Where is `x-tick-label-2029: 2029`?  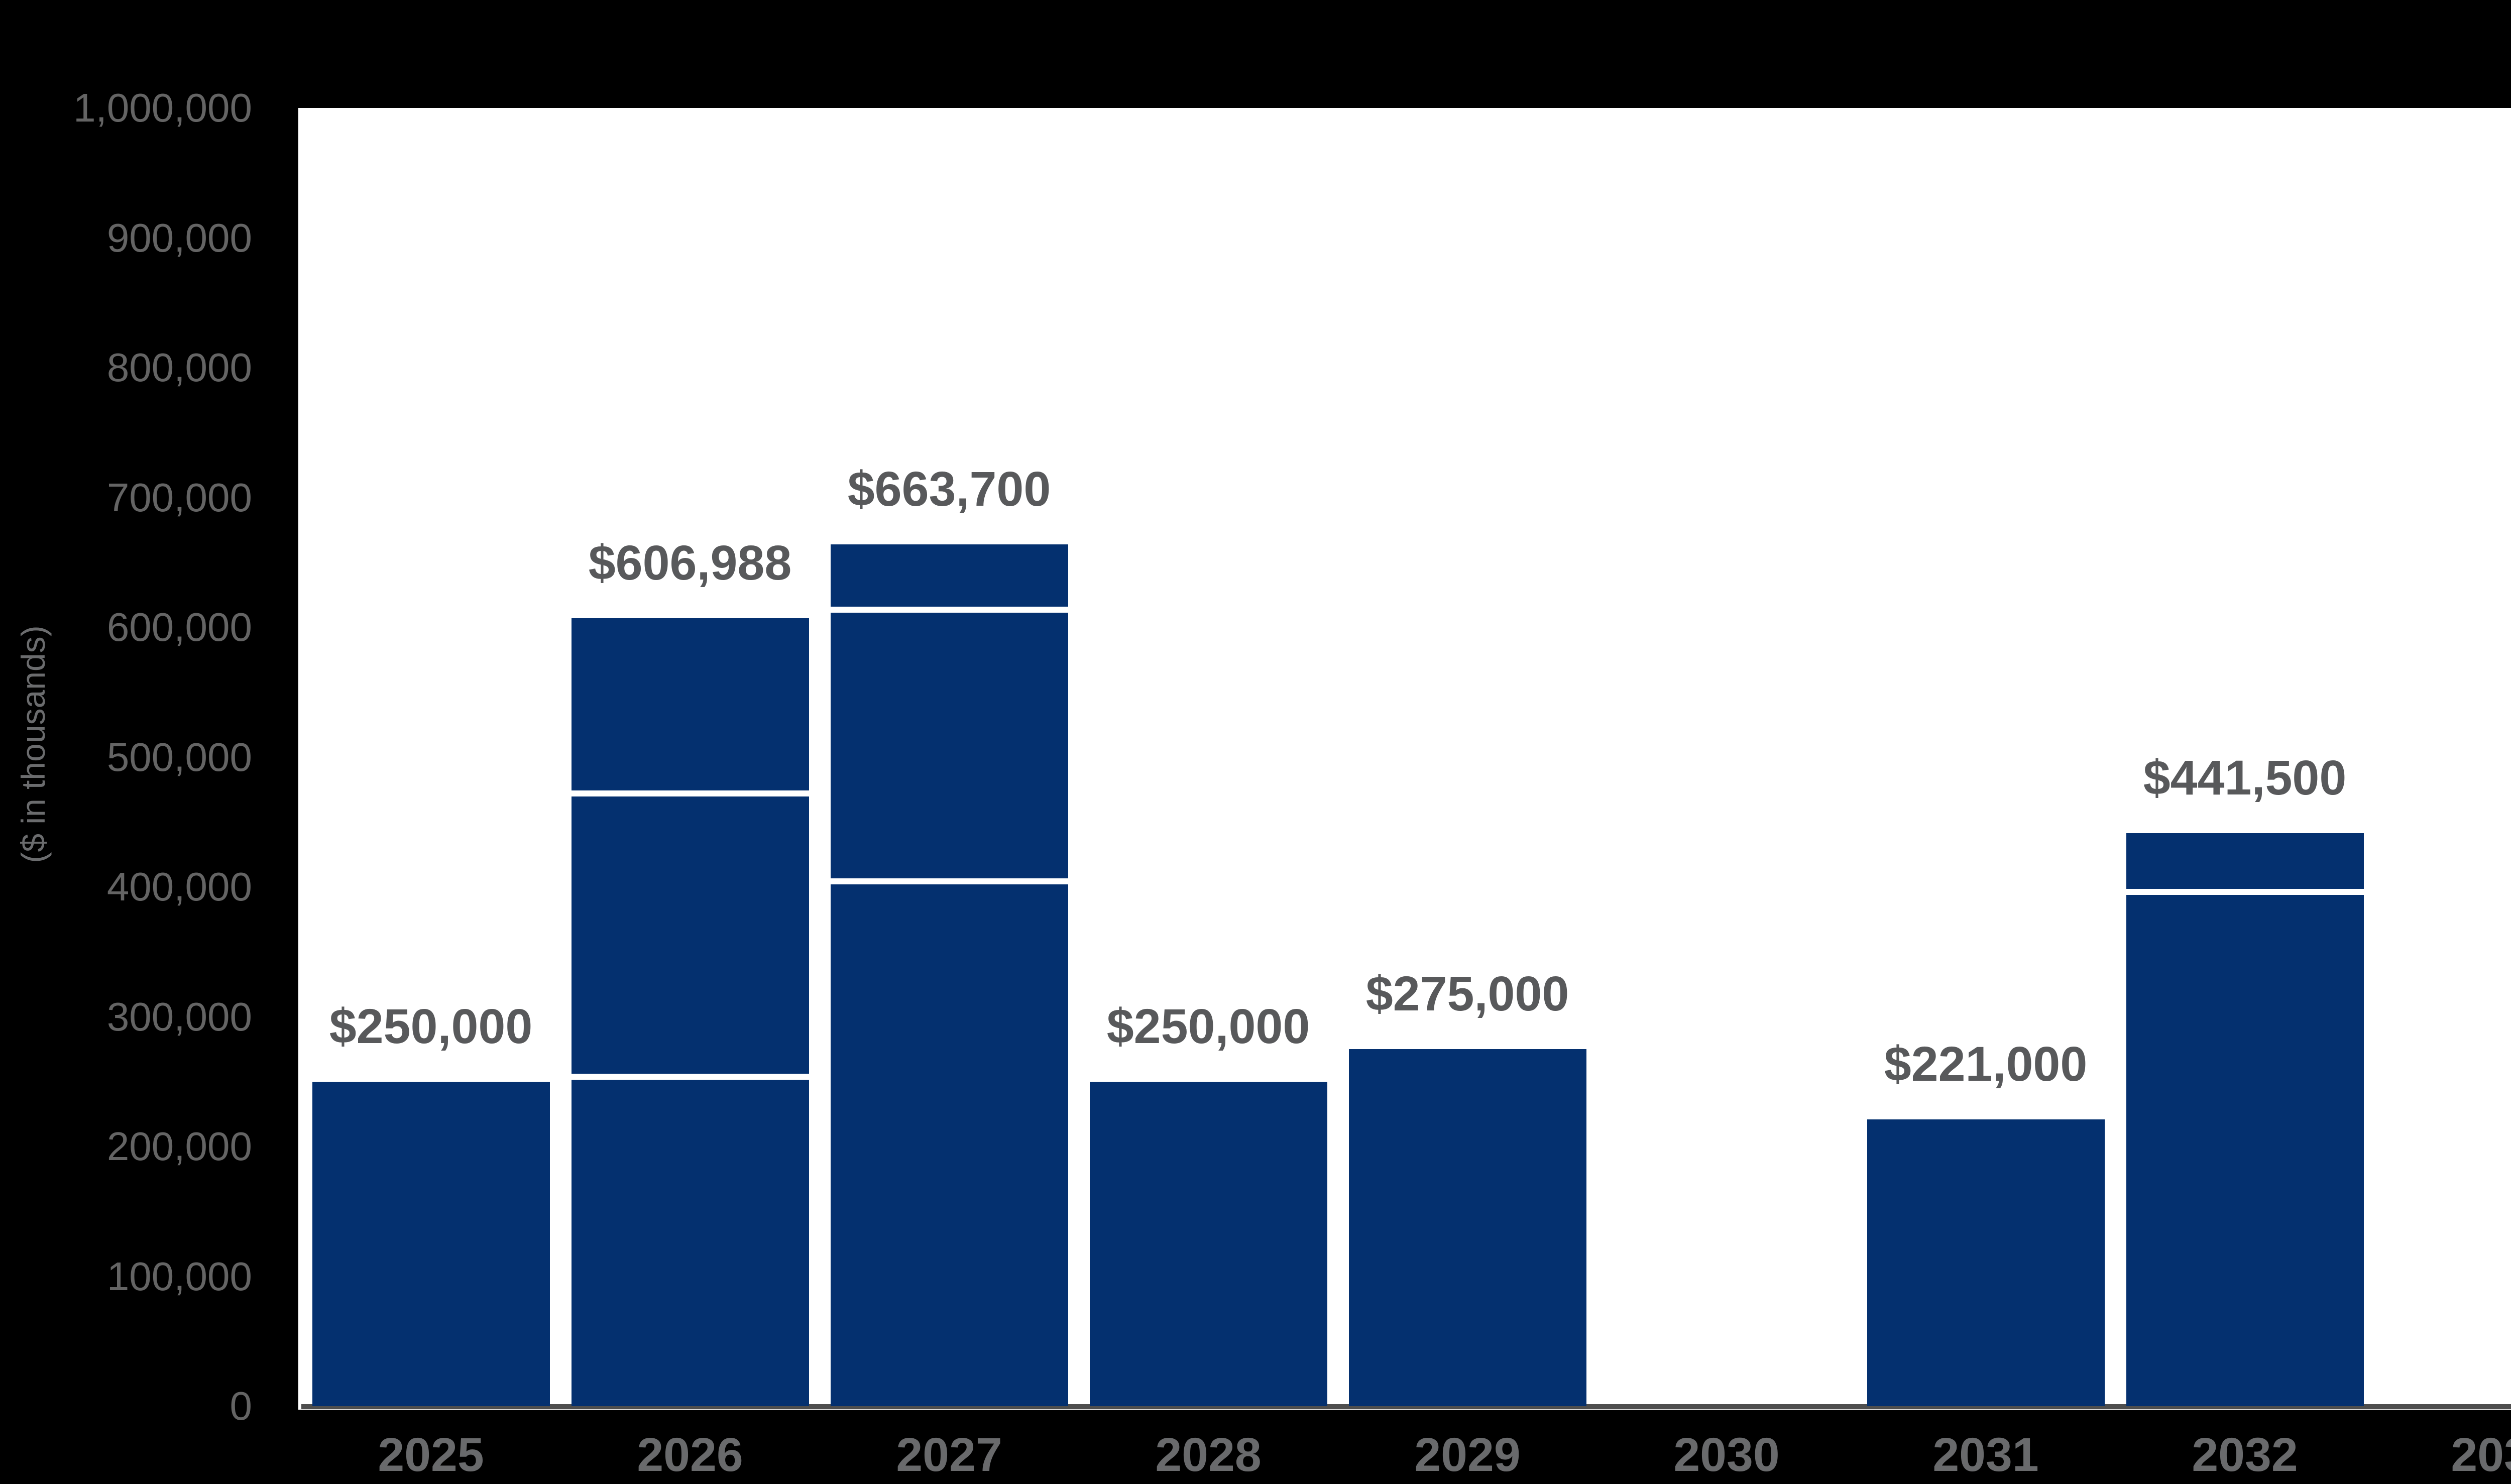 x-tick-label-2029: 2029 is located at coordinates (1467, 1454).